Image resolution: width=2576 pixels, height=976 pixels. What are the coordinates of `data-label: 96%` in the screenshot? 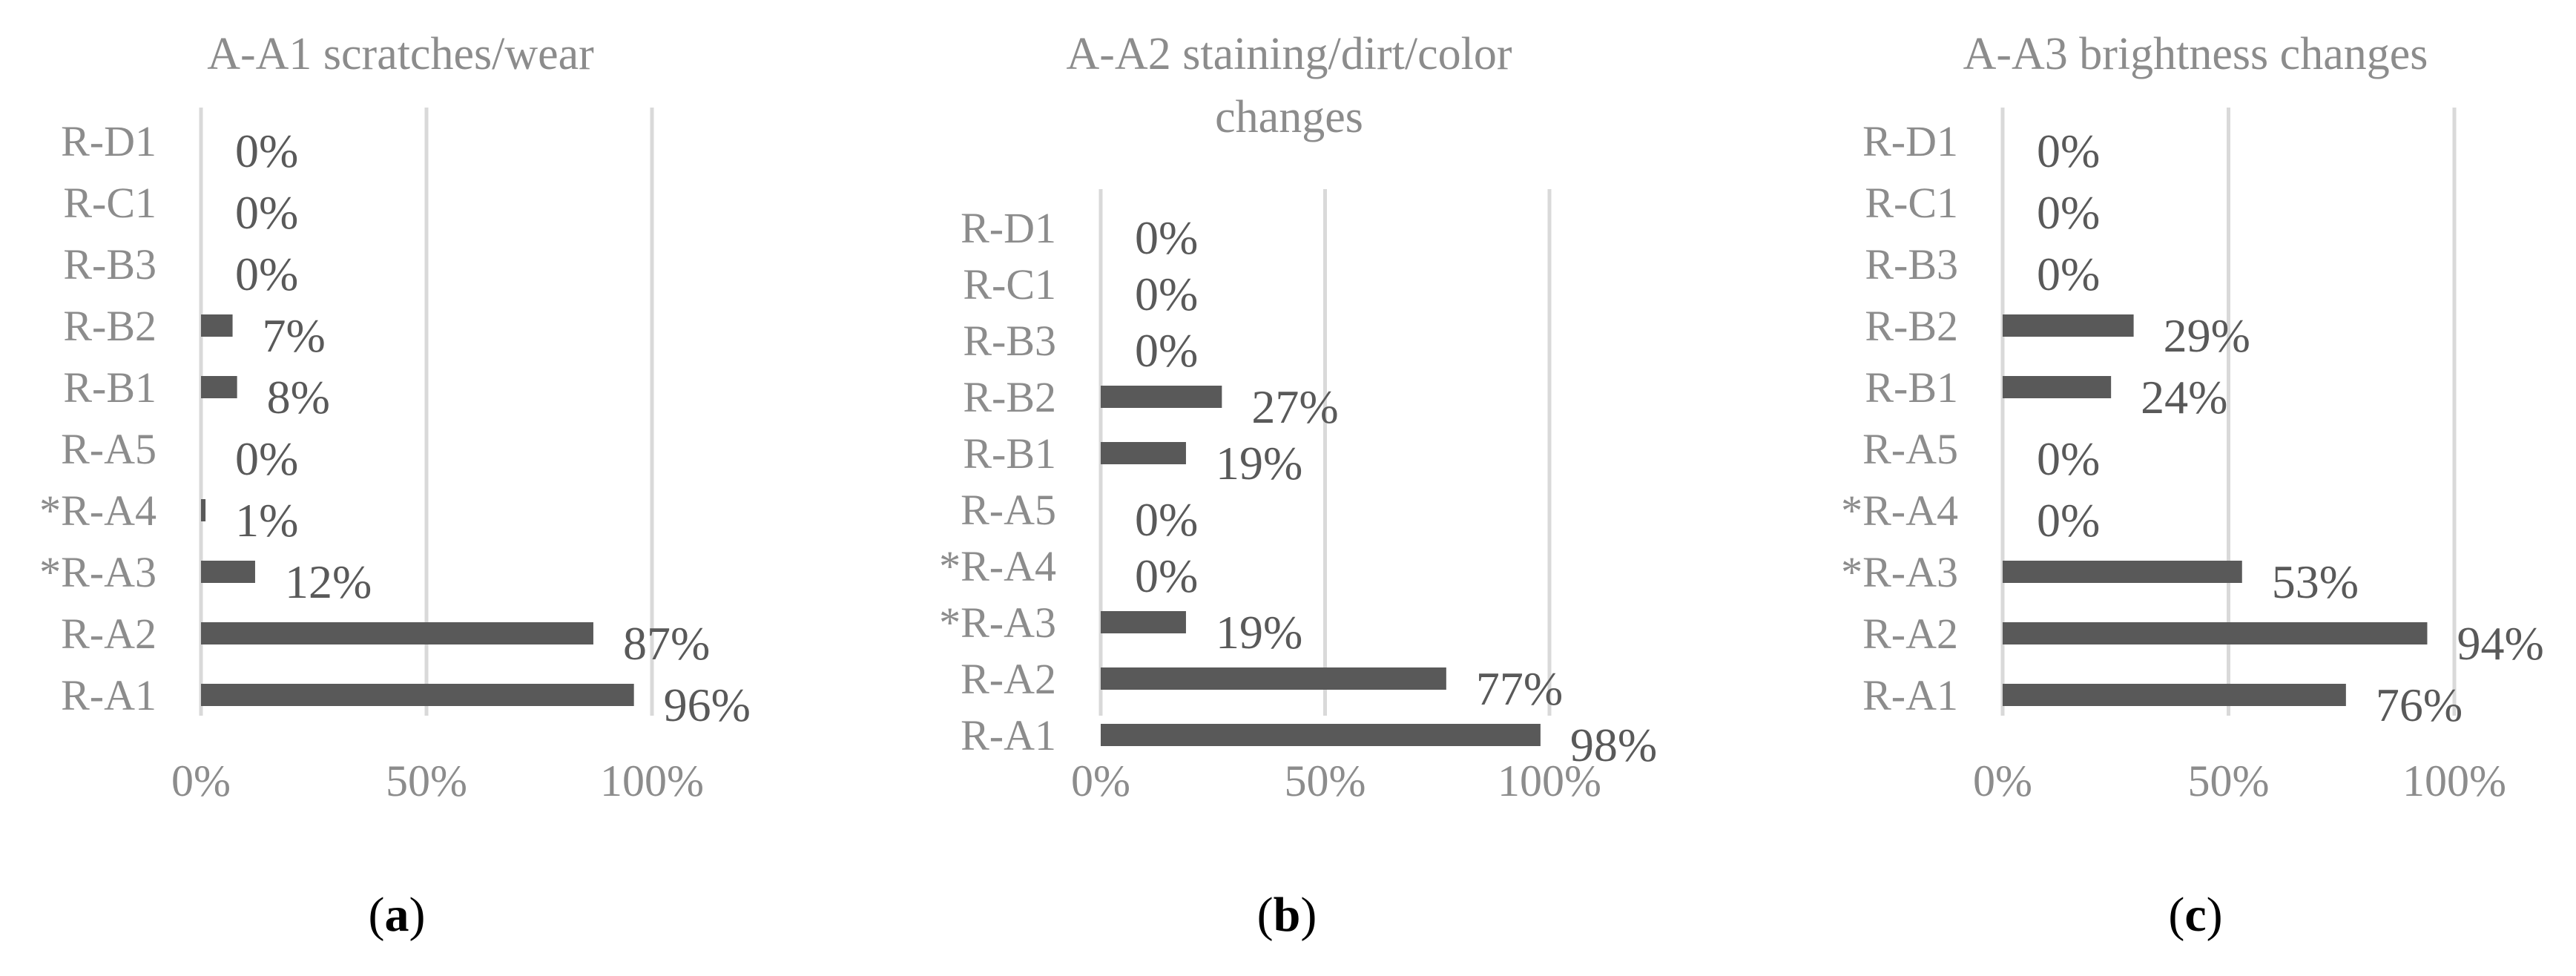 It's located at (708, 705).